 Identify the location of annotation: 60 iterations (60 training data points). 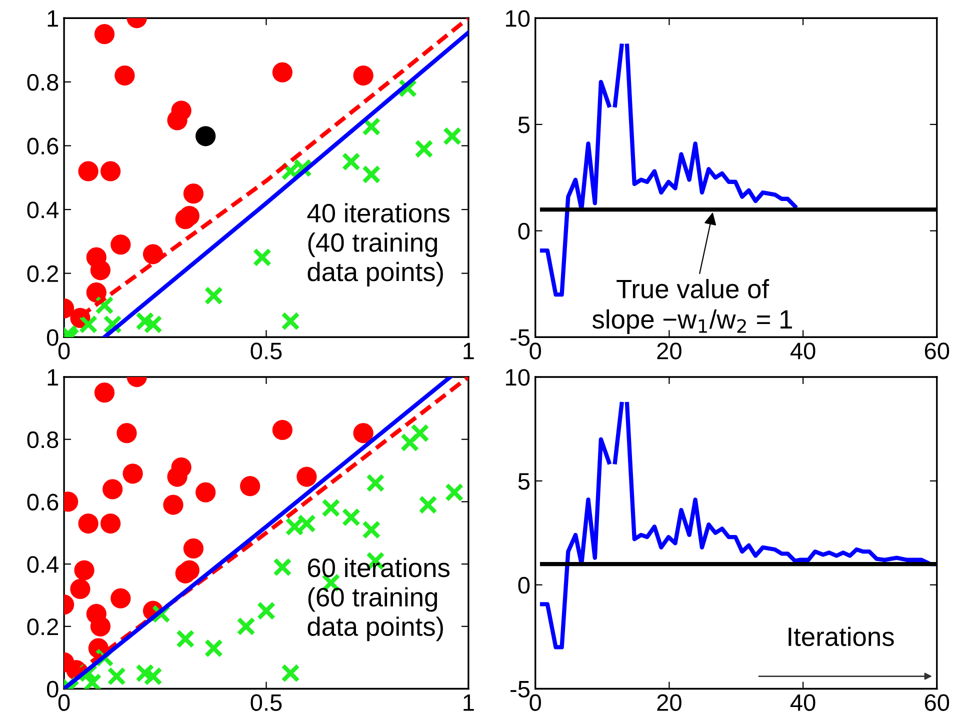
(379, 600).